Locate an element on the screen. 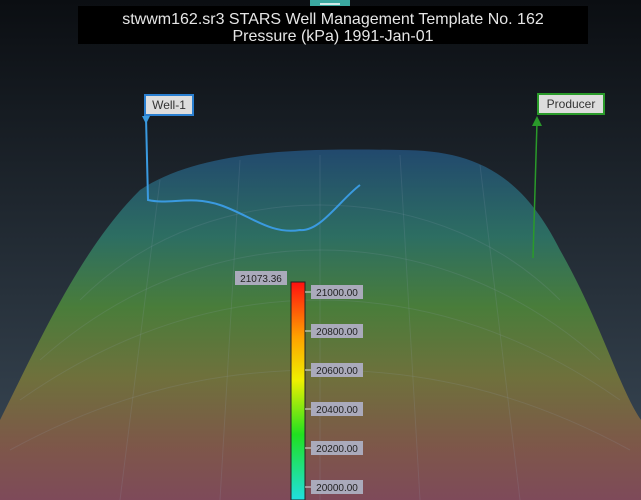  tick-label: 20200.00 is located at coordinates (337, 449).